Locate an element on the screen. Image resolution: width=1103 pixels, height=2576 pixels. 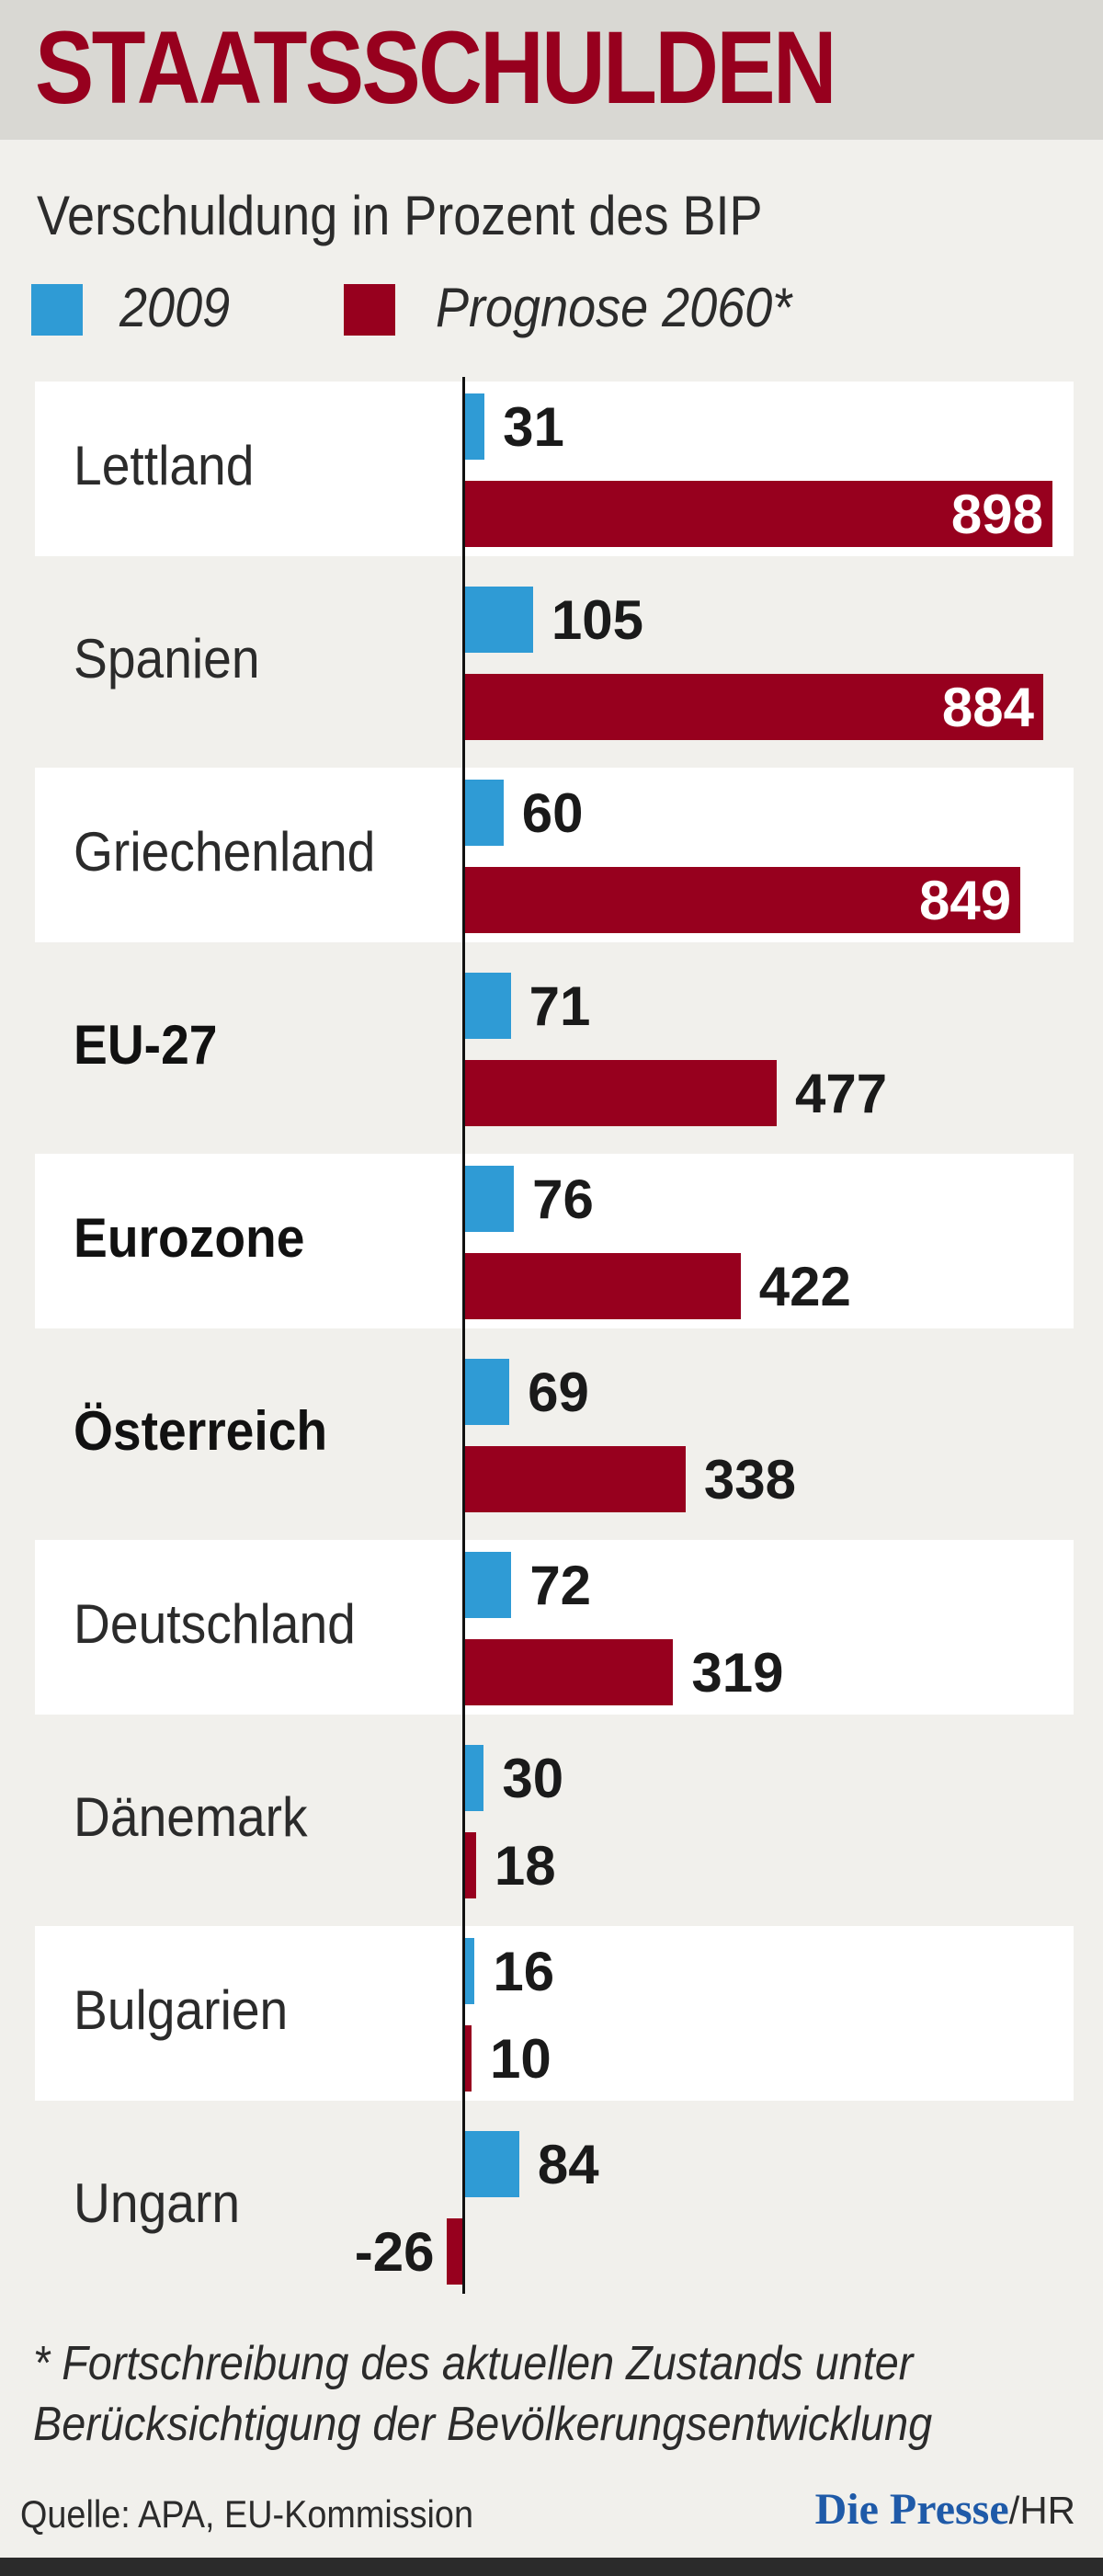
header-banner: STAATSSCHULDEN is located at coordinates (551, 70).